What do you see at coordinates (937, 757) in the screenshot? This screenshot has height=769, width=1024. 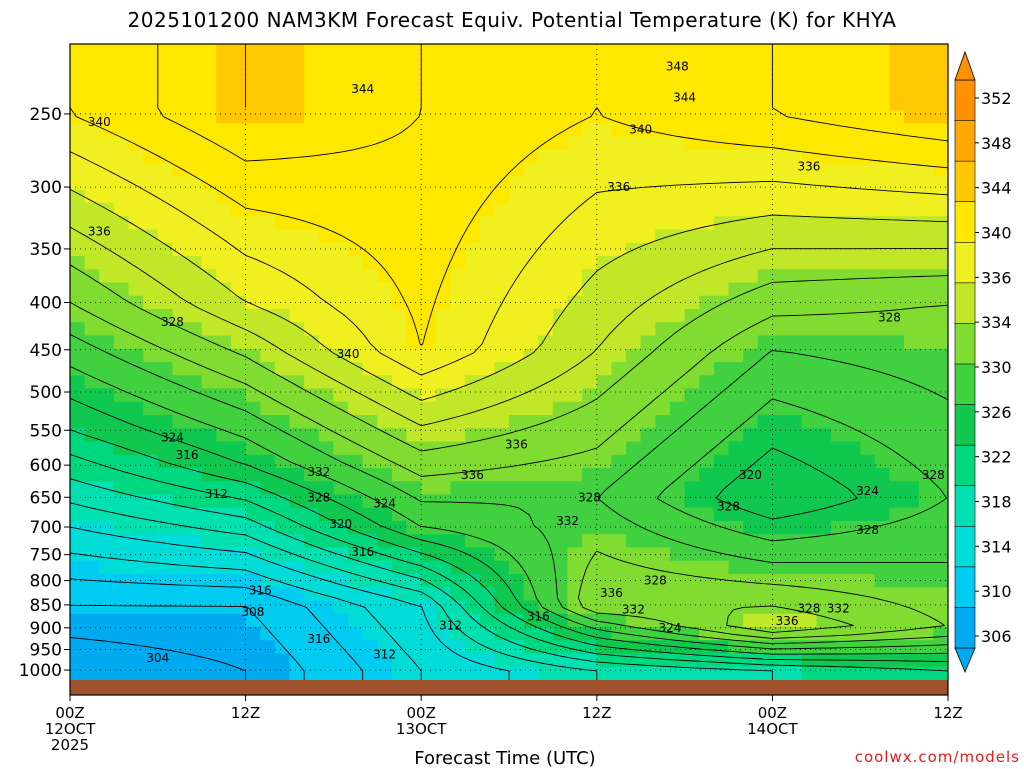 I see `credit-link: coolwx.com/models` at bounding box center [937, 757].